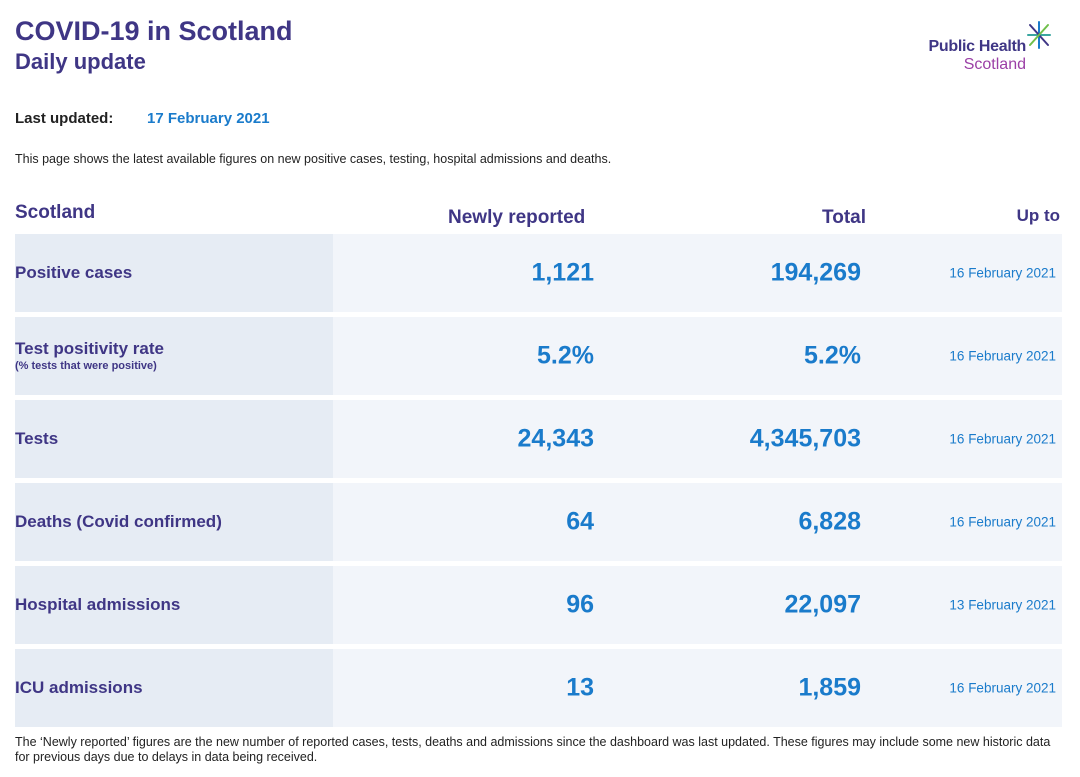 The height and width of the screenshot is (777, 1080). Describe the element at coordinates (994, 64) in the screenshot. I see `logo-text-line2: Scotland` at that location.